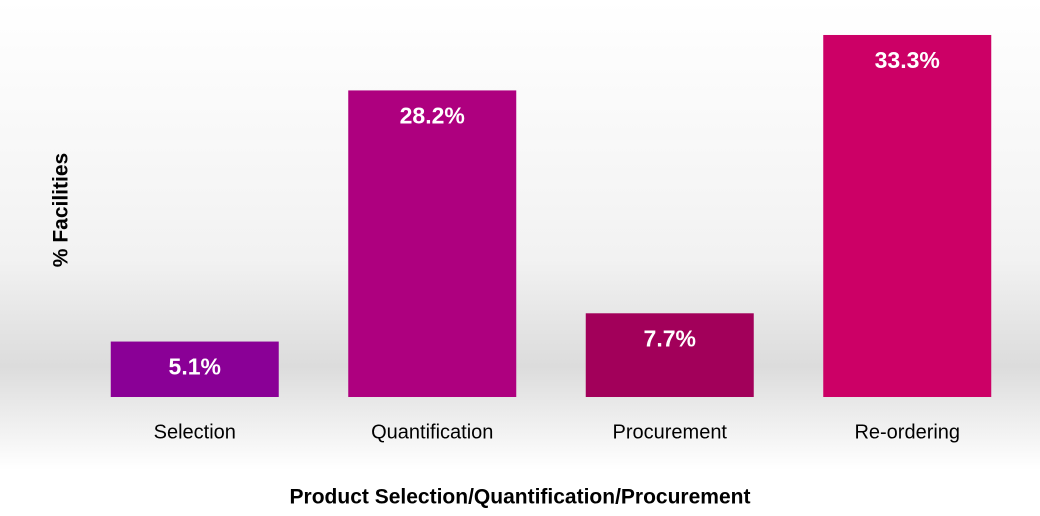 Image resolution: width=1040 pixels, height=516 pixels. I want to click on x-tick-label: Quantification, so click(432, 432).